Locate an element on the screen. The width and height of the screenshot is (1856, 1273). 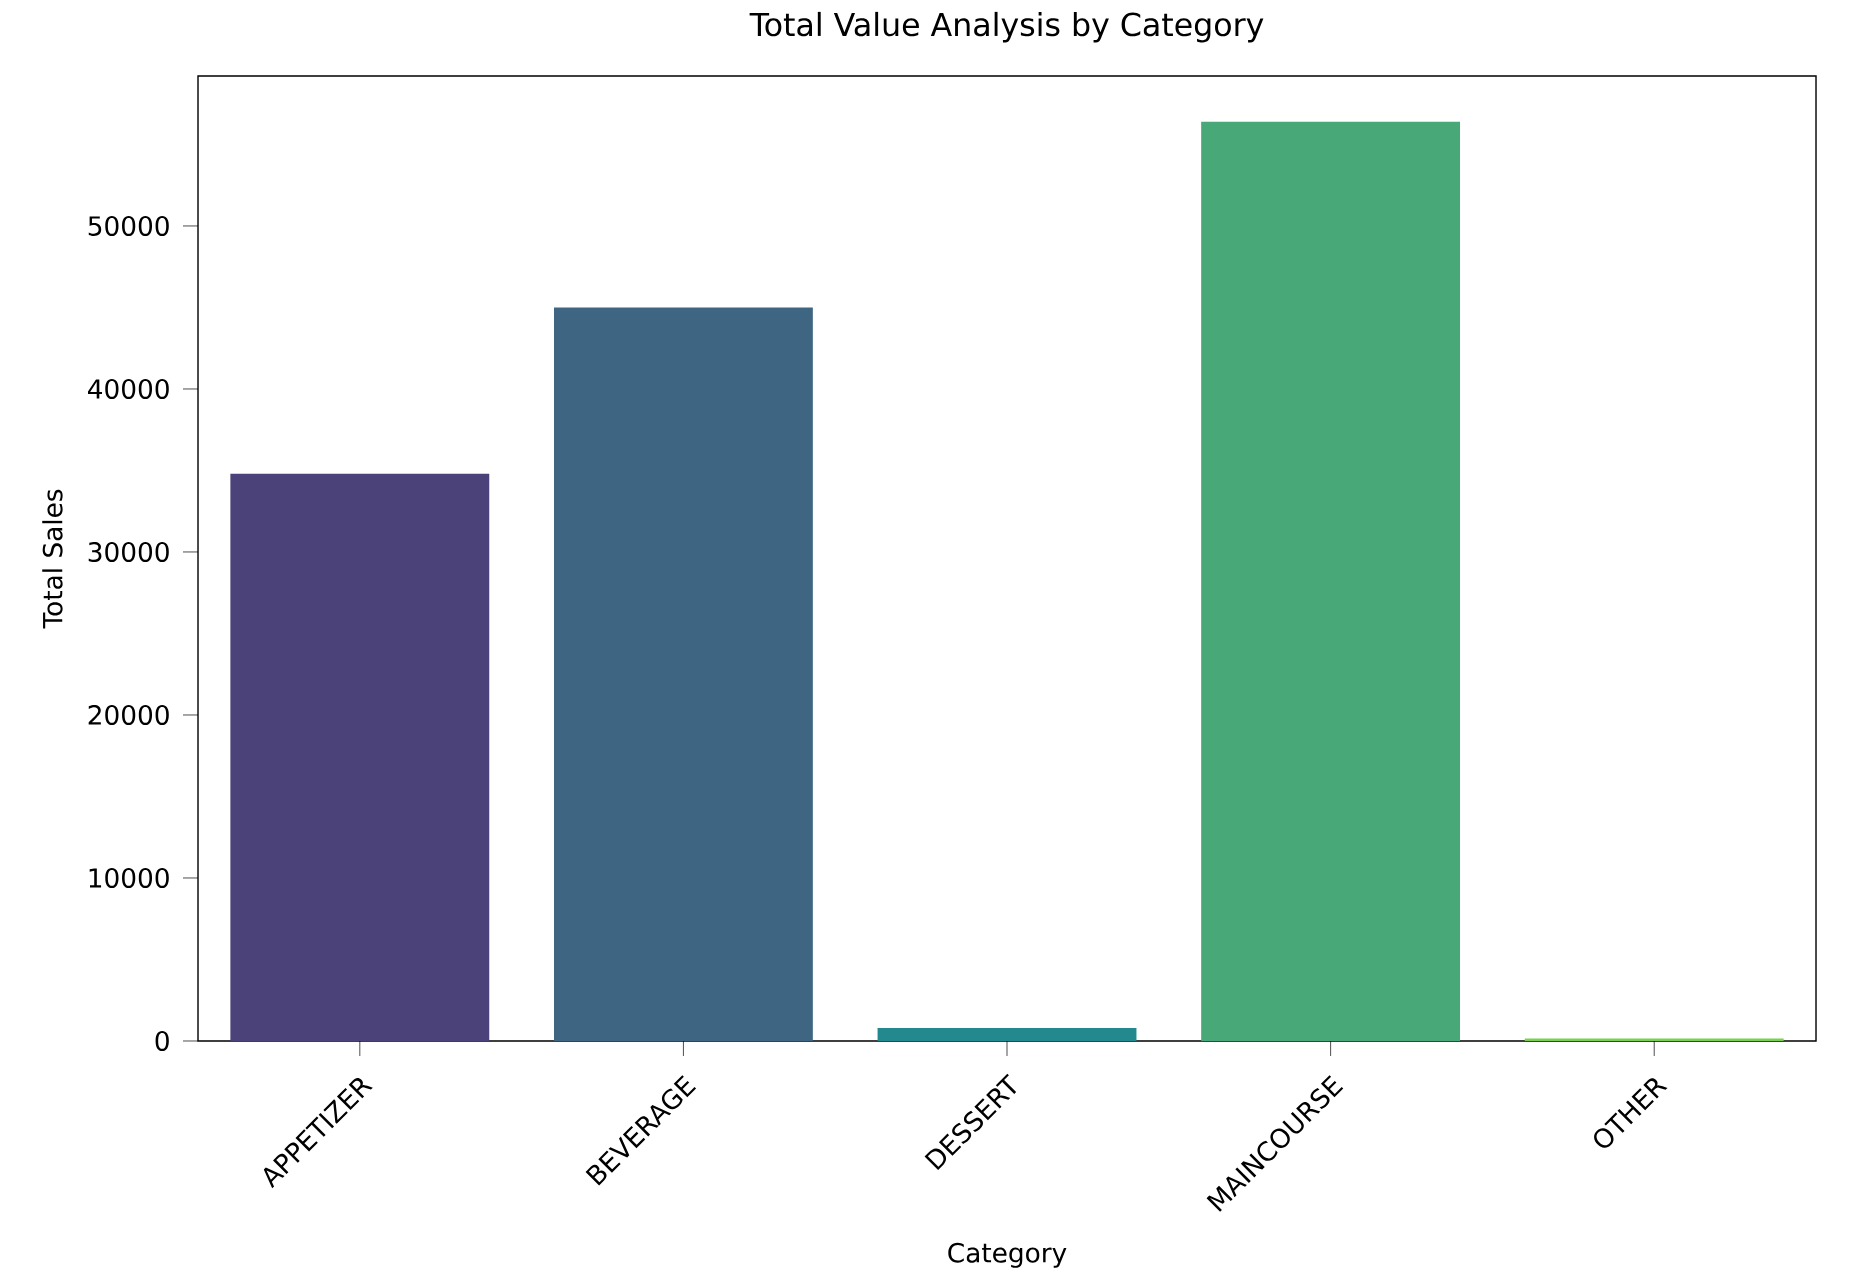
chart-title: Total Value Analysis by Category is located at coordinates (1006, 27).